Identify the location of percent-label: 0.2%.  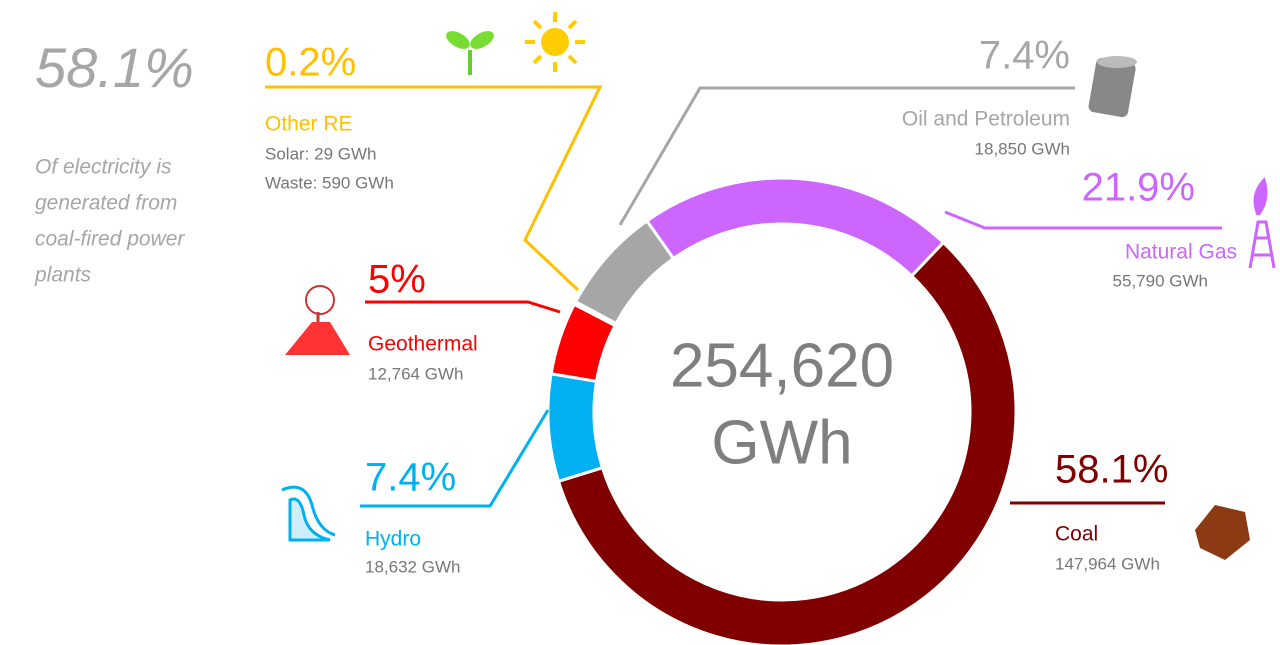
(310, 63).